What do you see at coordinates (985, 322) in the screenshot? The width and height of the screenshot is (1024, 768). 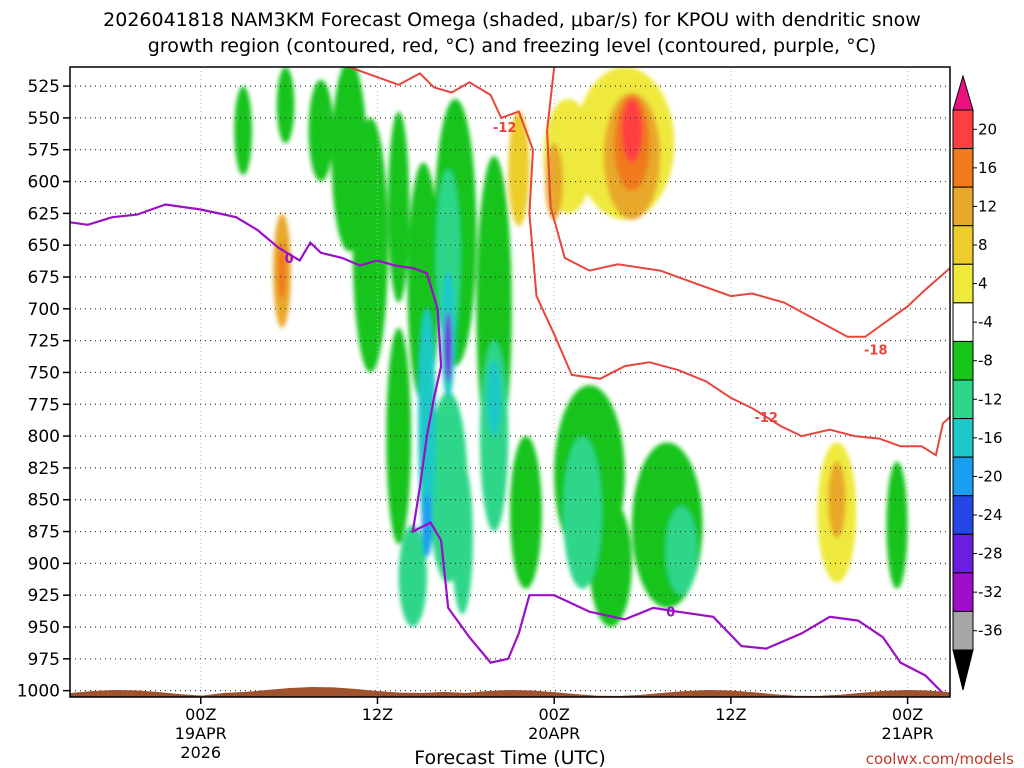 I see `colorbar-label-5: -4` at bounding box center [985, 322].